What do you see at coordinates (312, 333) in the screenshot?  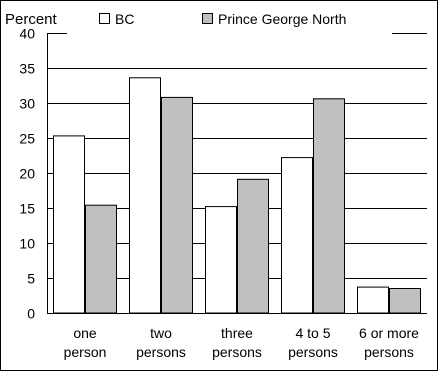 I see `x-tick-label-3-0: 4 to 5` at bounding box center [312, 333].